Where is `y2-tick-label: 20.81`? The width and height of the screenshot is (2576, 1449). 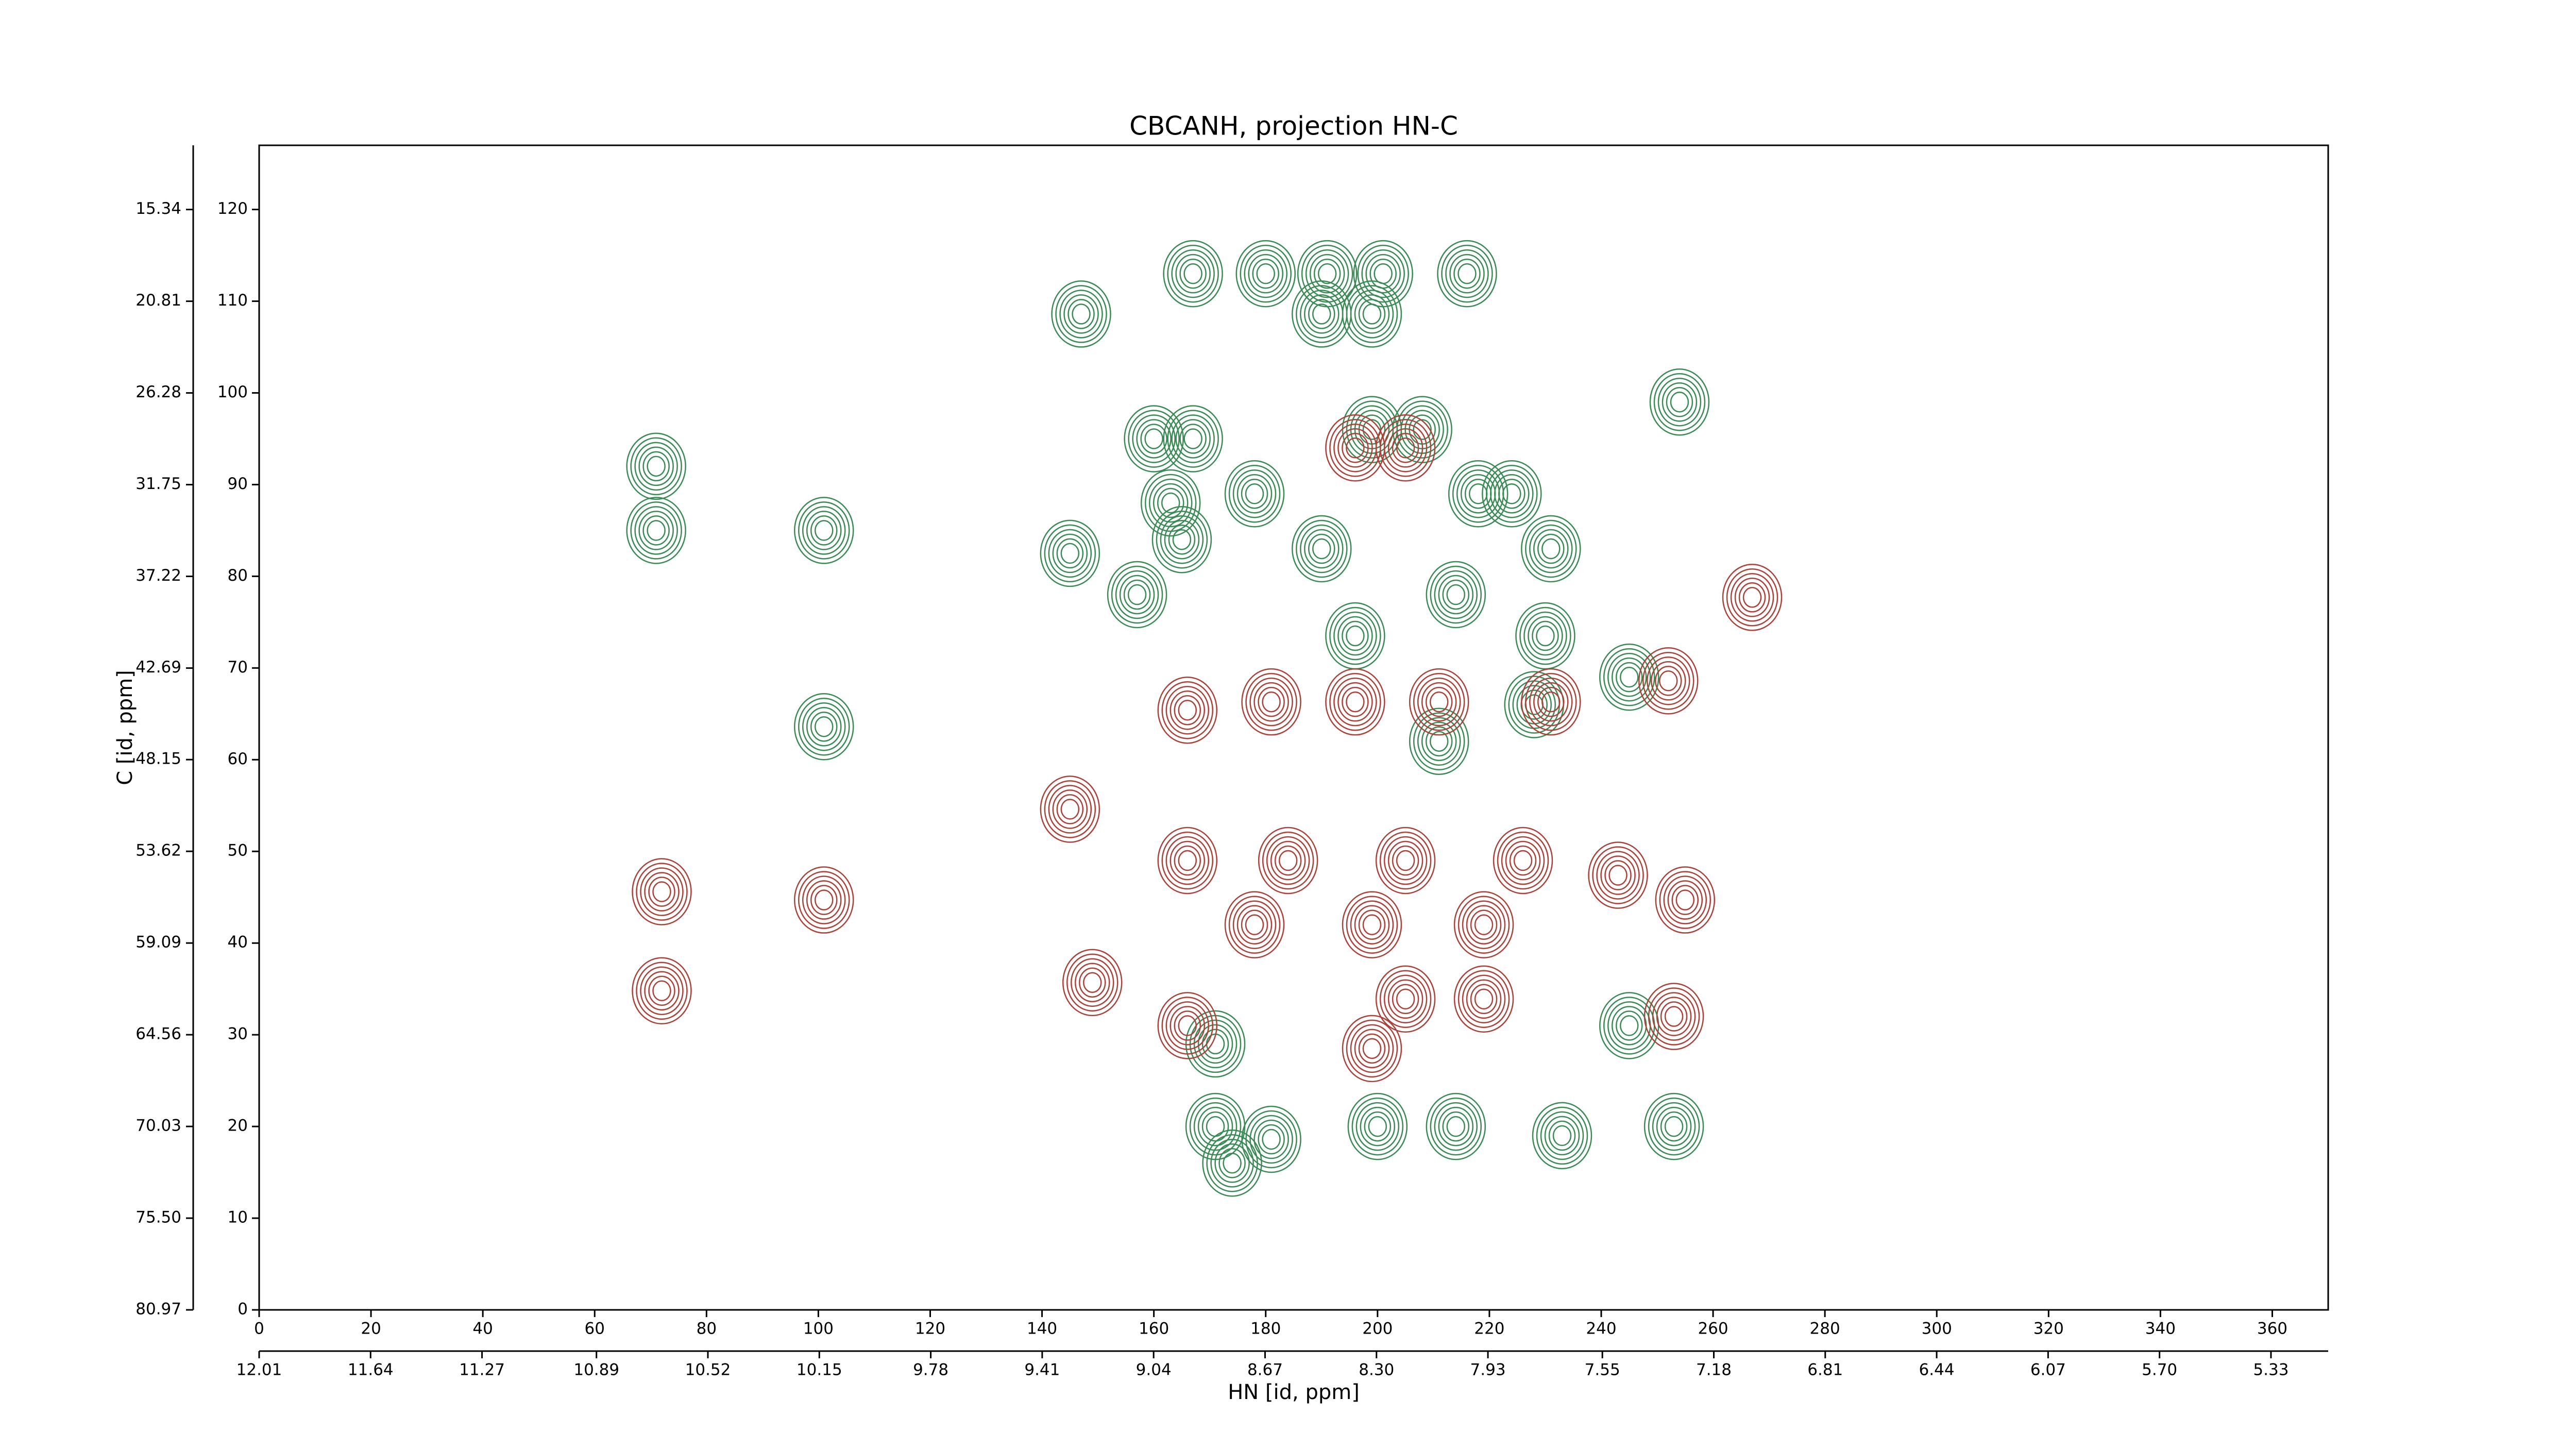 y2-tick-label: 20.81 is located at coordinates (158, 300).